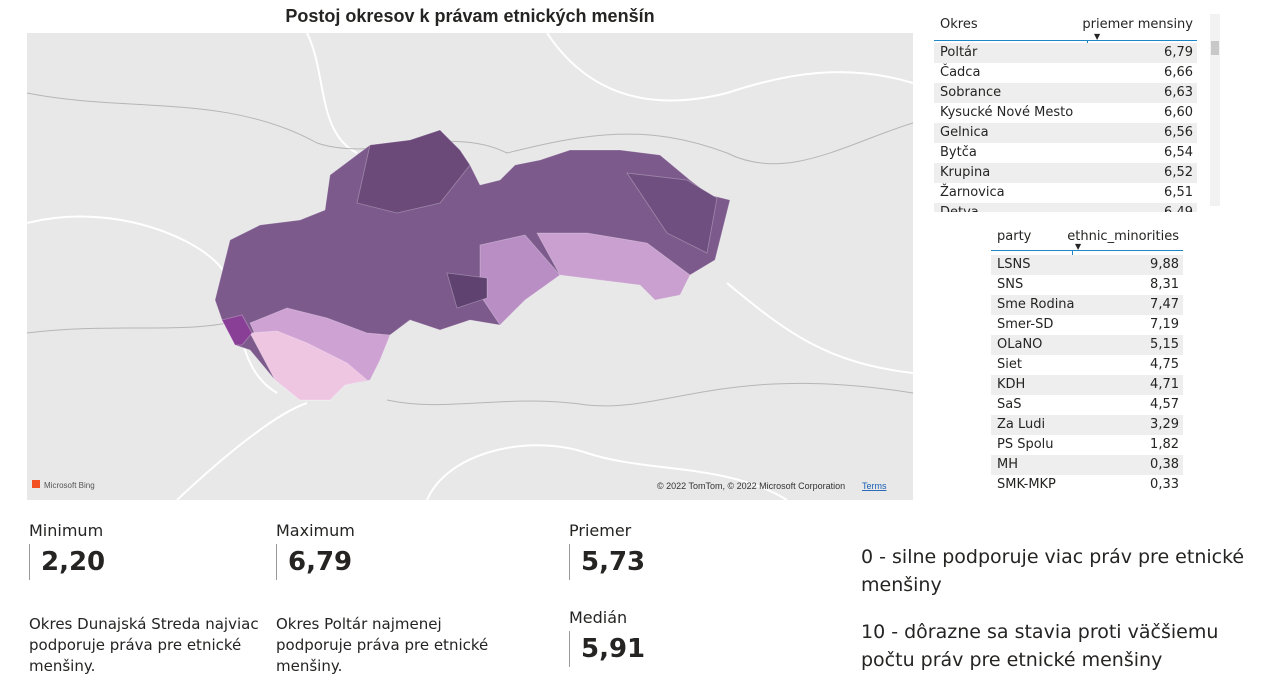  Describe the element at coordinates (1009, 404) in the screenshot. I see `cell-name: SaS` at that location.